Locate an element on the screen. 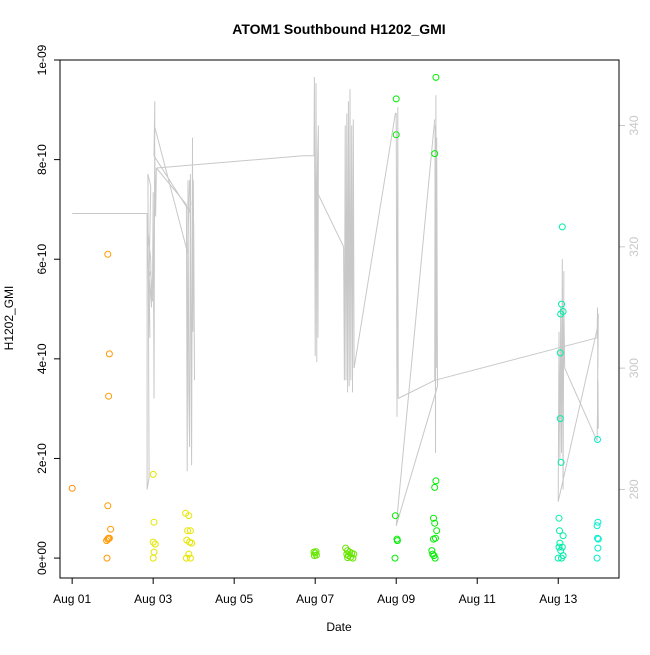 Image resolution: width=650 pixels, height=655 pixels. right-axis-tick-label: 300 is located at coordinates (634, 368).